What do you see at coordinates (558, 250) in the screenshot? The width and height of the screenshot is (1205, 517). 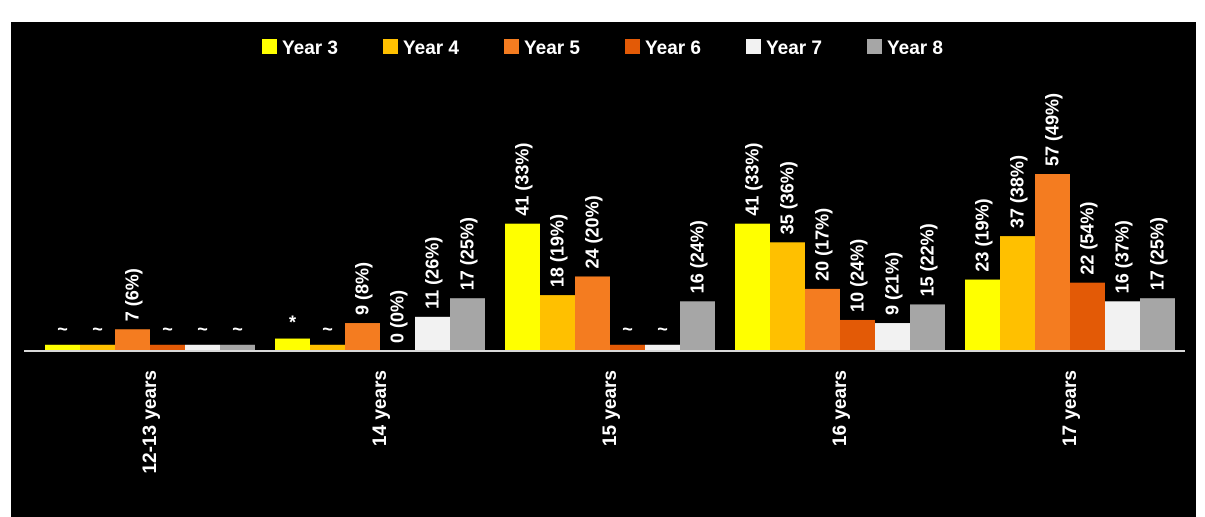 I see `data-label-15-years-year-4: 18 (19%)` at bounding box center [558, 250].